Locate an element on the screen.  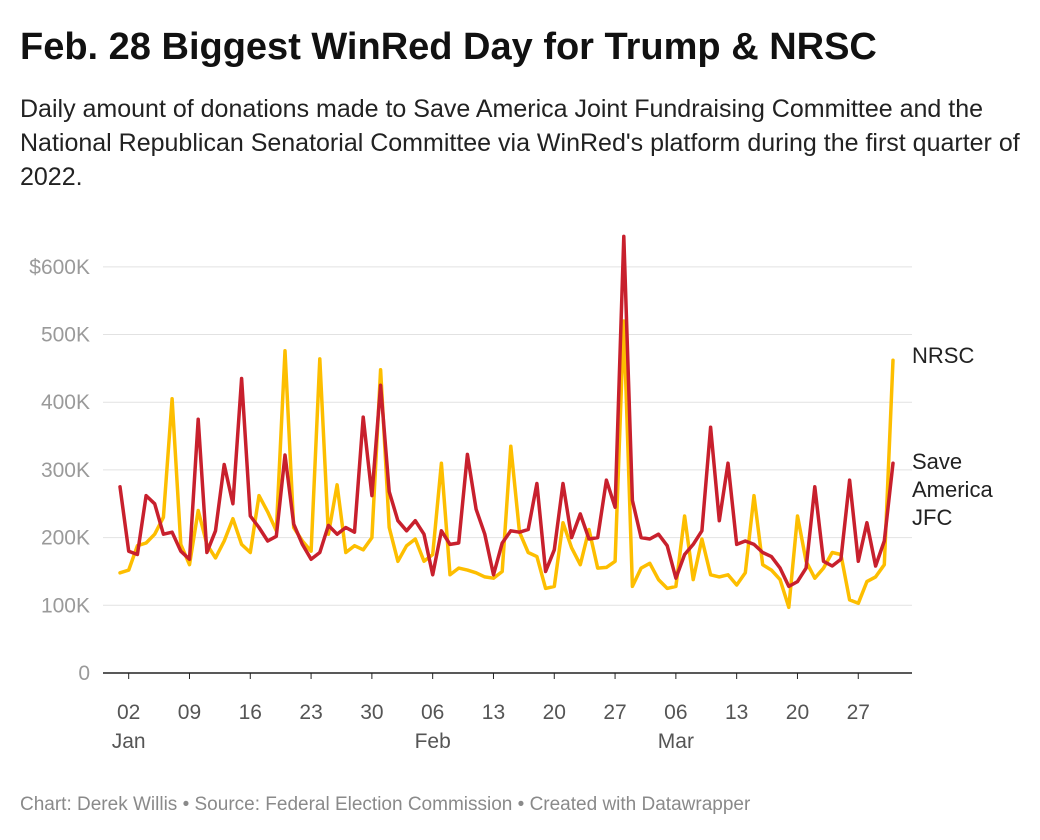
x-tick-label: 02 is located at coordinates (128, 712).